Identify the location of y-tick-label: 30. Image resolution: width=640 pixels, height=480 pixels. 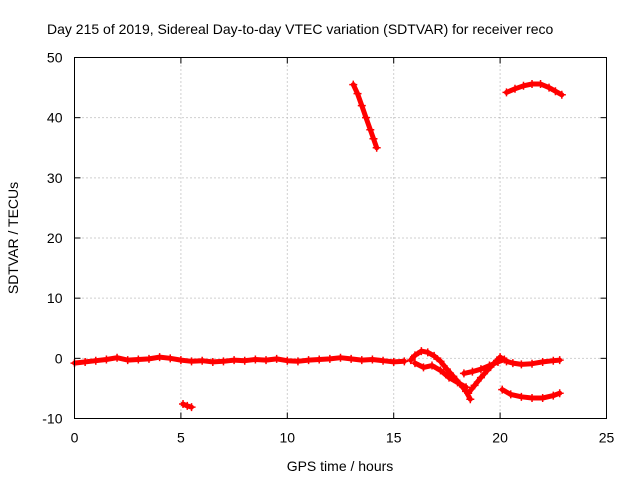
(55, 178).